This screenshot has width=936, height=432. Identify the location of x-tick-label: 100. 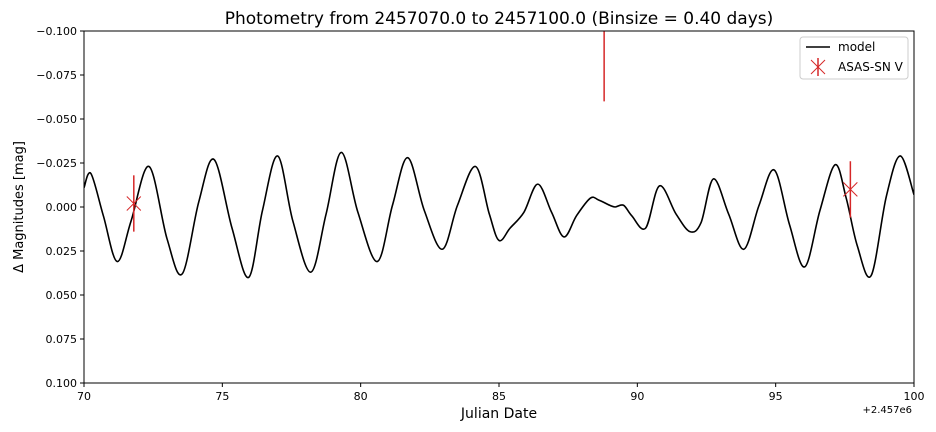
(914, 396).